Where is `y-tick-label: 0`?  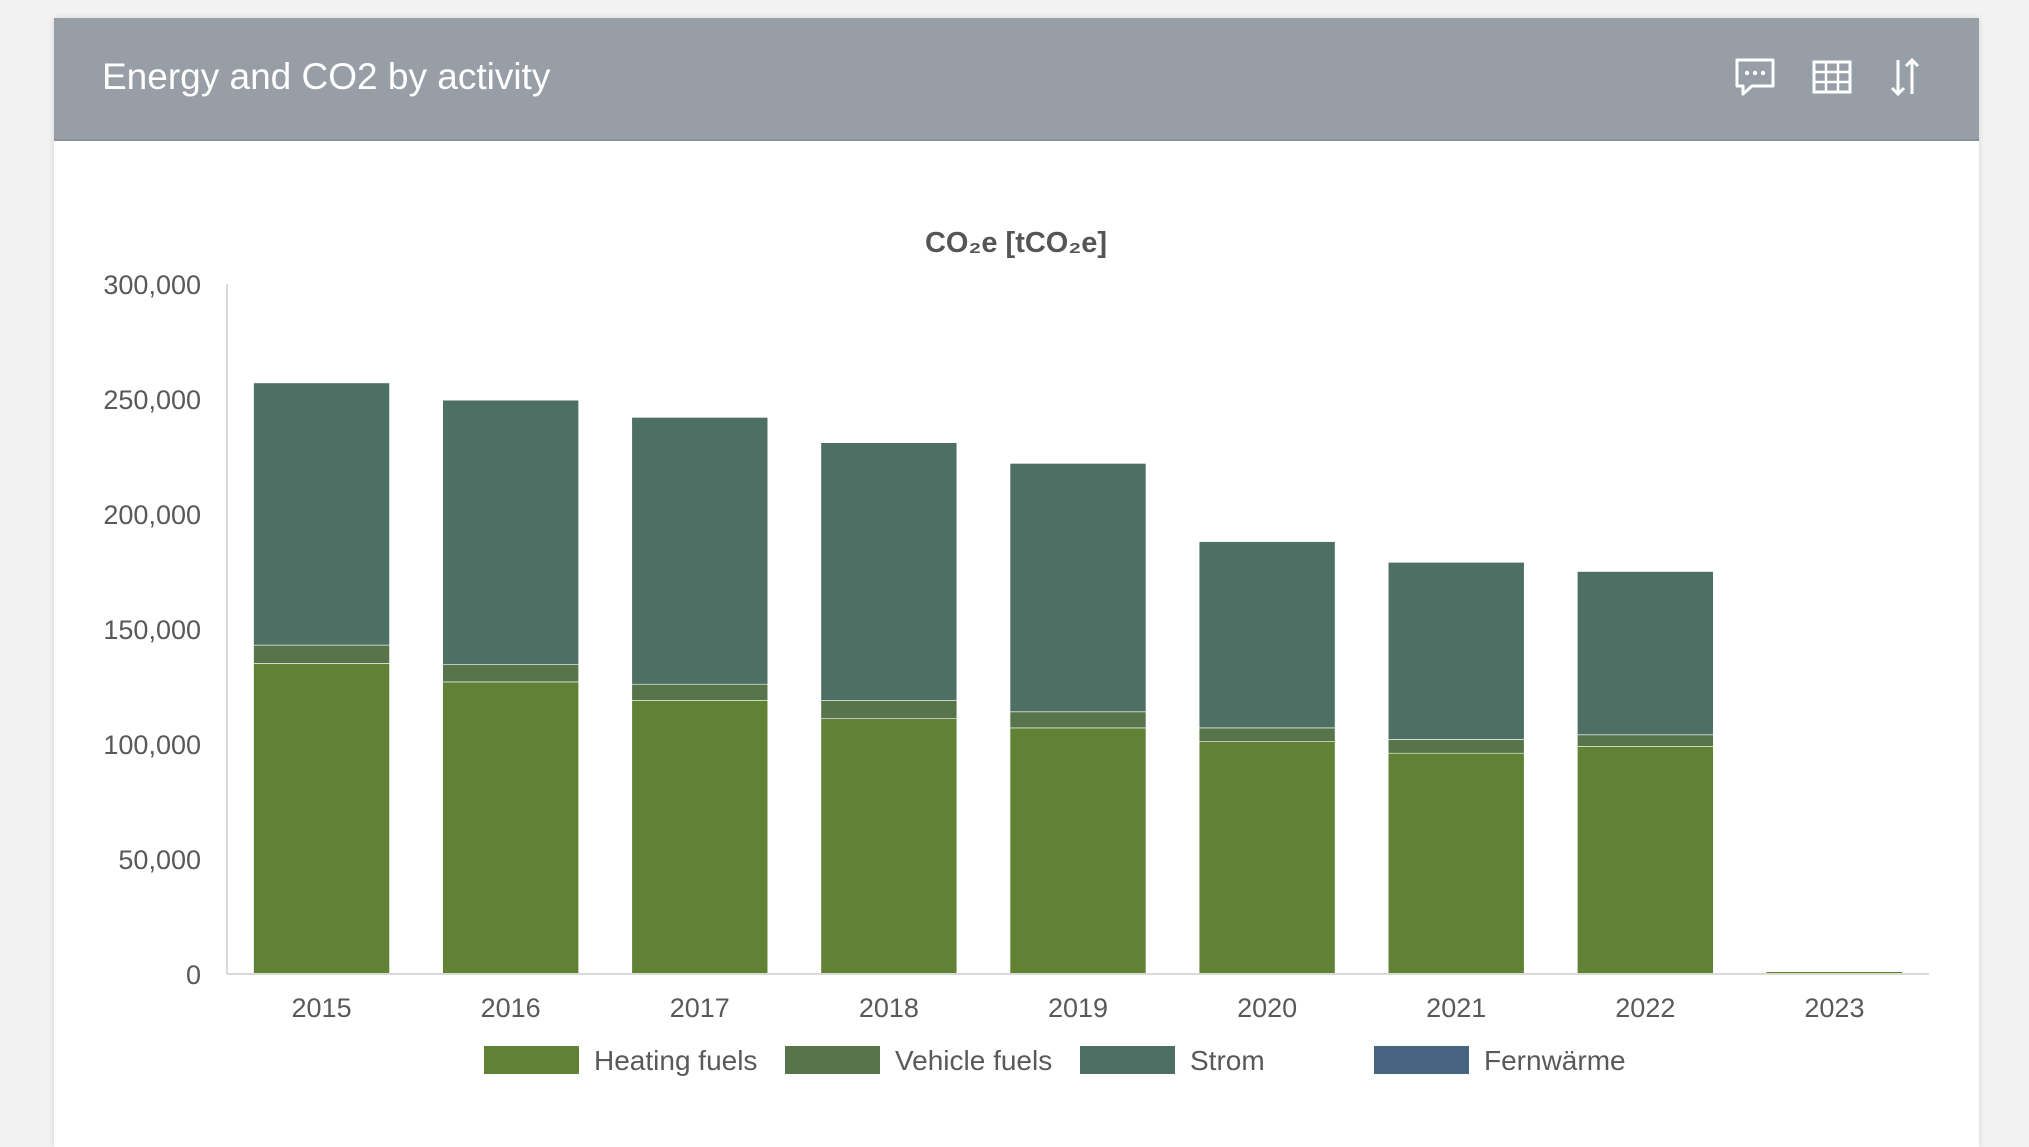
y-tick-label: 0 is located at coordinates (193, 975).